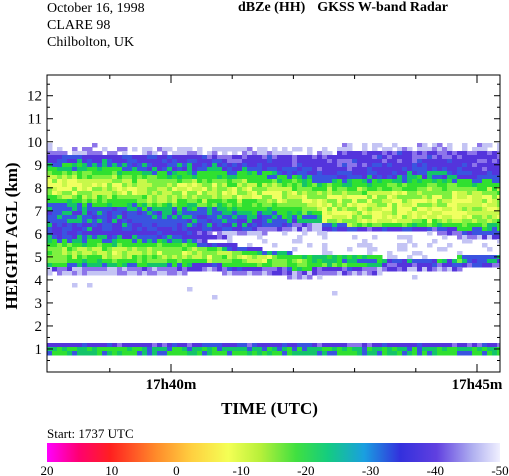 The width and height of the screenshot is (509, 476). Describe the element at coordinates (382, 7) in the screenshot. I see `title-instrument: GKSS W-band Radar` at that location.